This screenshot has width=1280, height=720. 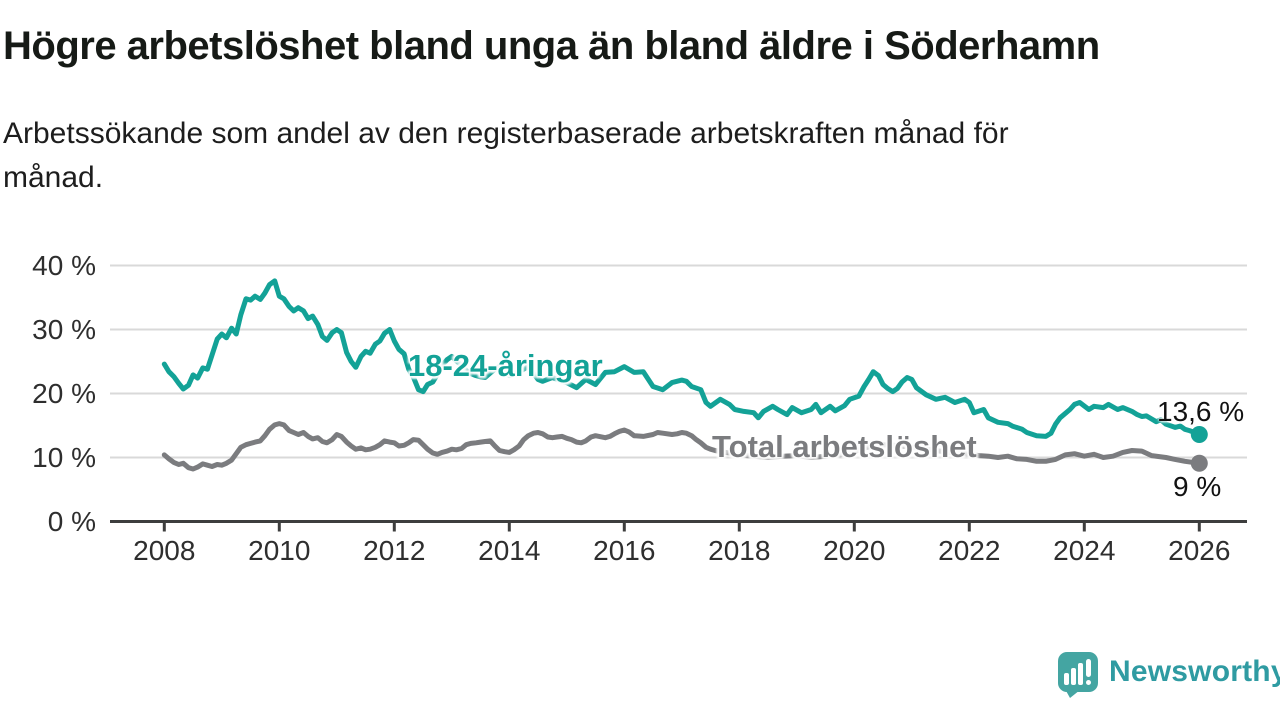 What do you see at coordinates (1084, 550) in the screenshot?
I see `x-tick-label-2024: 2024` at bounding box center [1084, 550].